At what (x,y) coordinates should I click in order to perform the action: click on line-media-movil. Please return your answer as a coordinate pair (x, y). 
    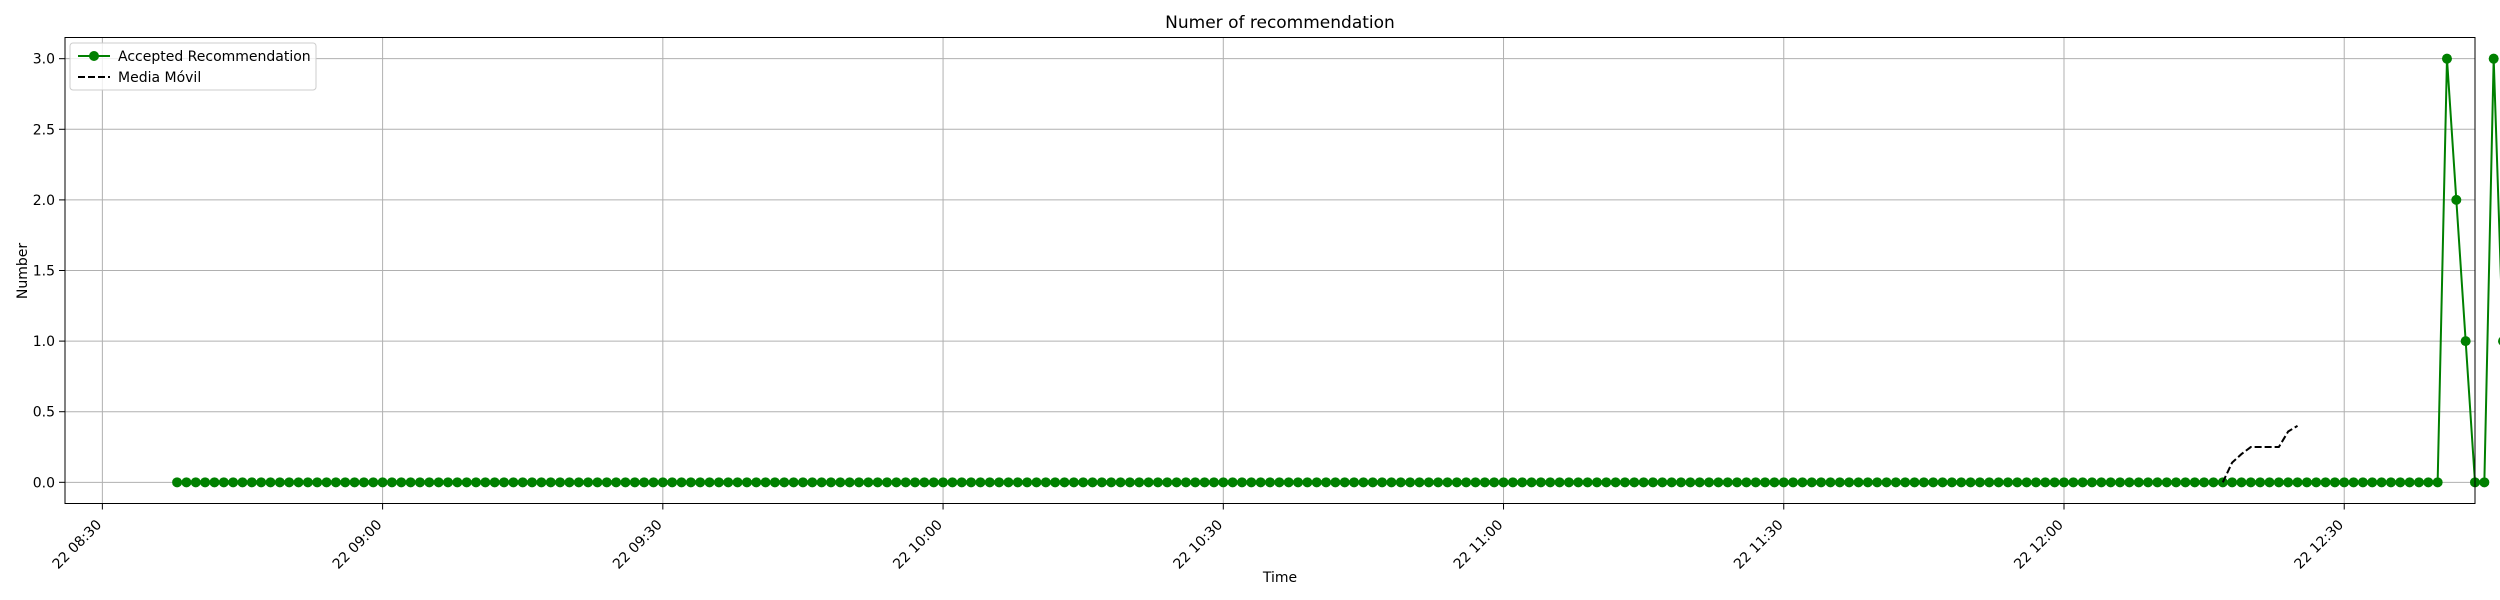
    Looking at the image, I should click on (2260, 453).